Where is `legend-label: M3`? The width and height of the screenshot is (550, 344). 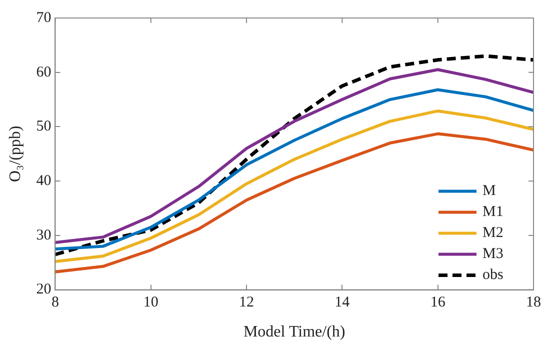
legend-label: M3 is located at coordinates (493, 254).